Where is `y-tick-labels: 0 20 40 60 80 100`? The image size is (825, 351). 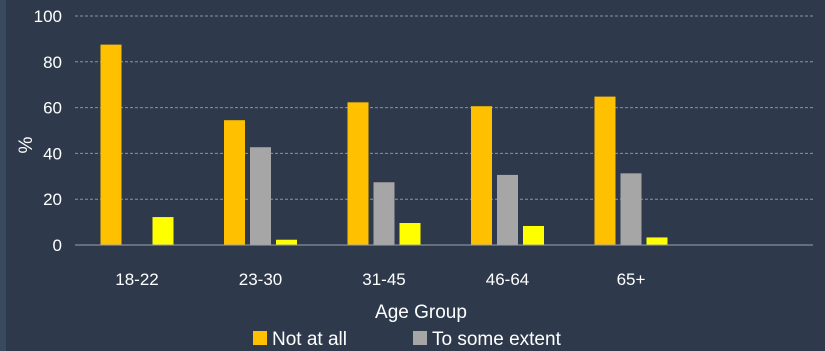 y-tick-labels: 0 20 40 60 80 100 is located at coordinates (48, 131).